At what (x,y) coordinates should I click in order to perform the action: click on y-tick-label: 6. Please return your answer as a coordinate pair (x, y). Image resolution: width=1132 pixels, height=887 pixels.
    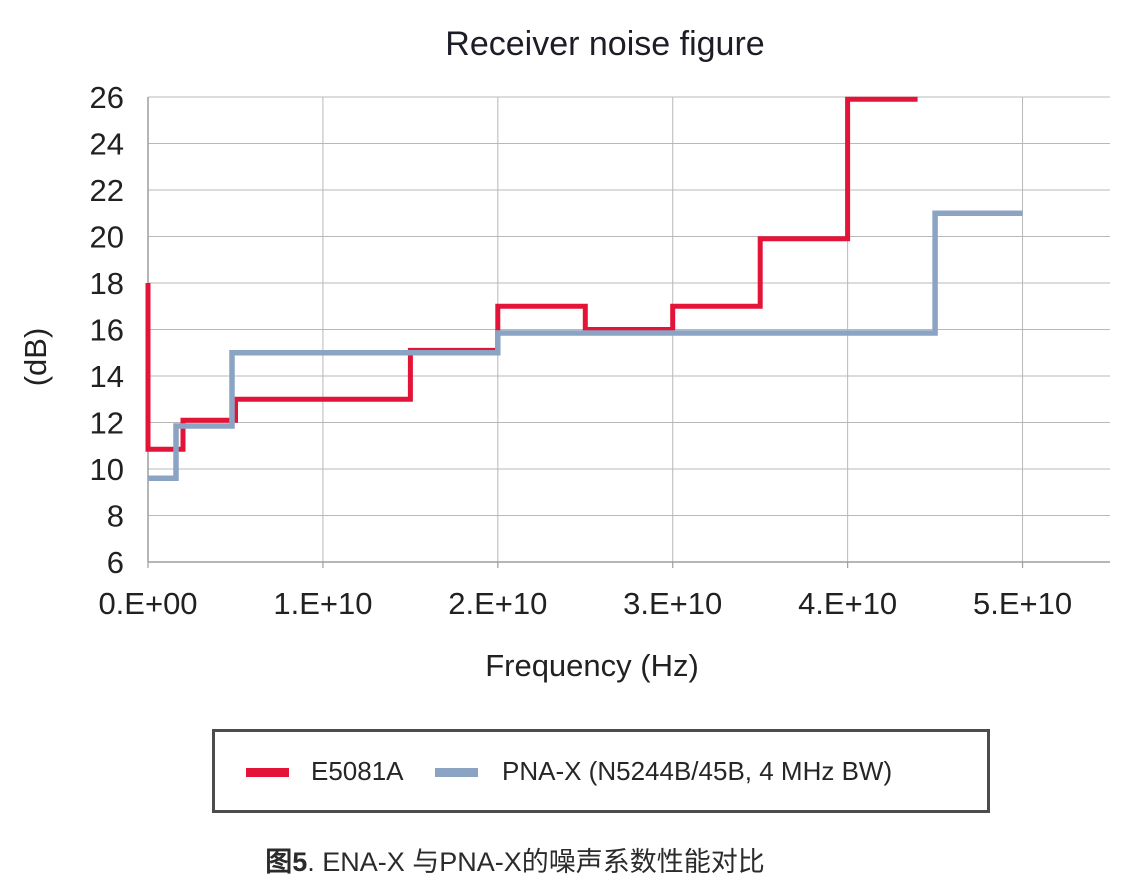
    Looking at the image, I should click on (115, 562).